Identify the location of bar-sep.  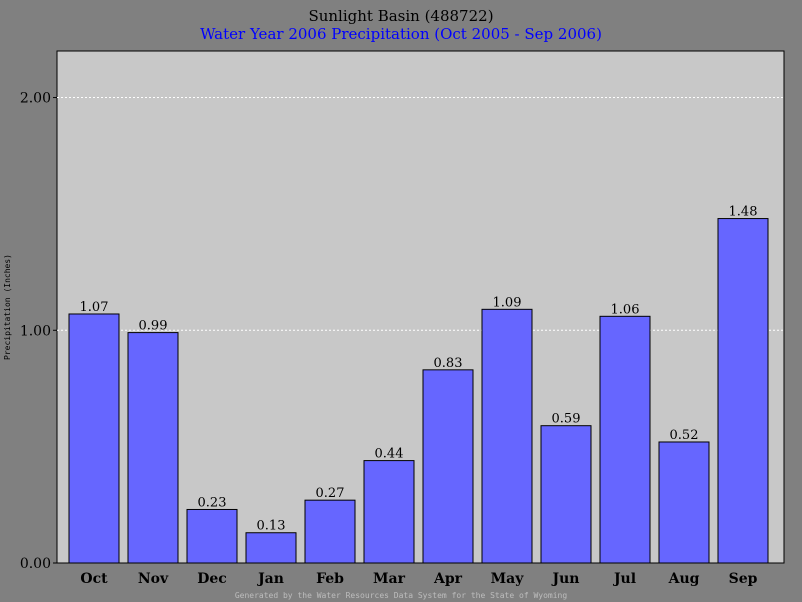
(743, 391).